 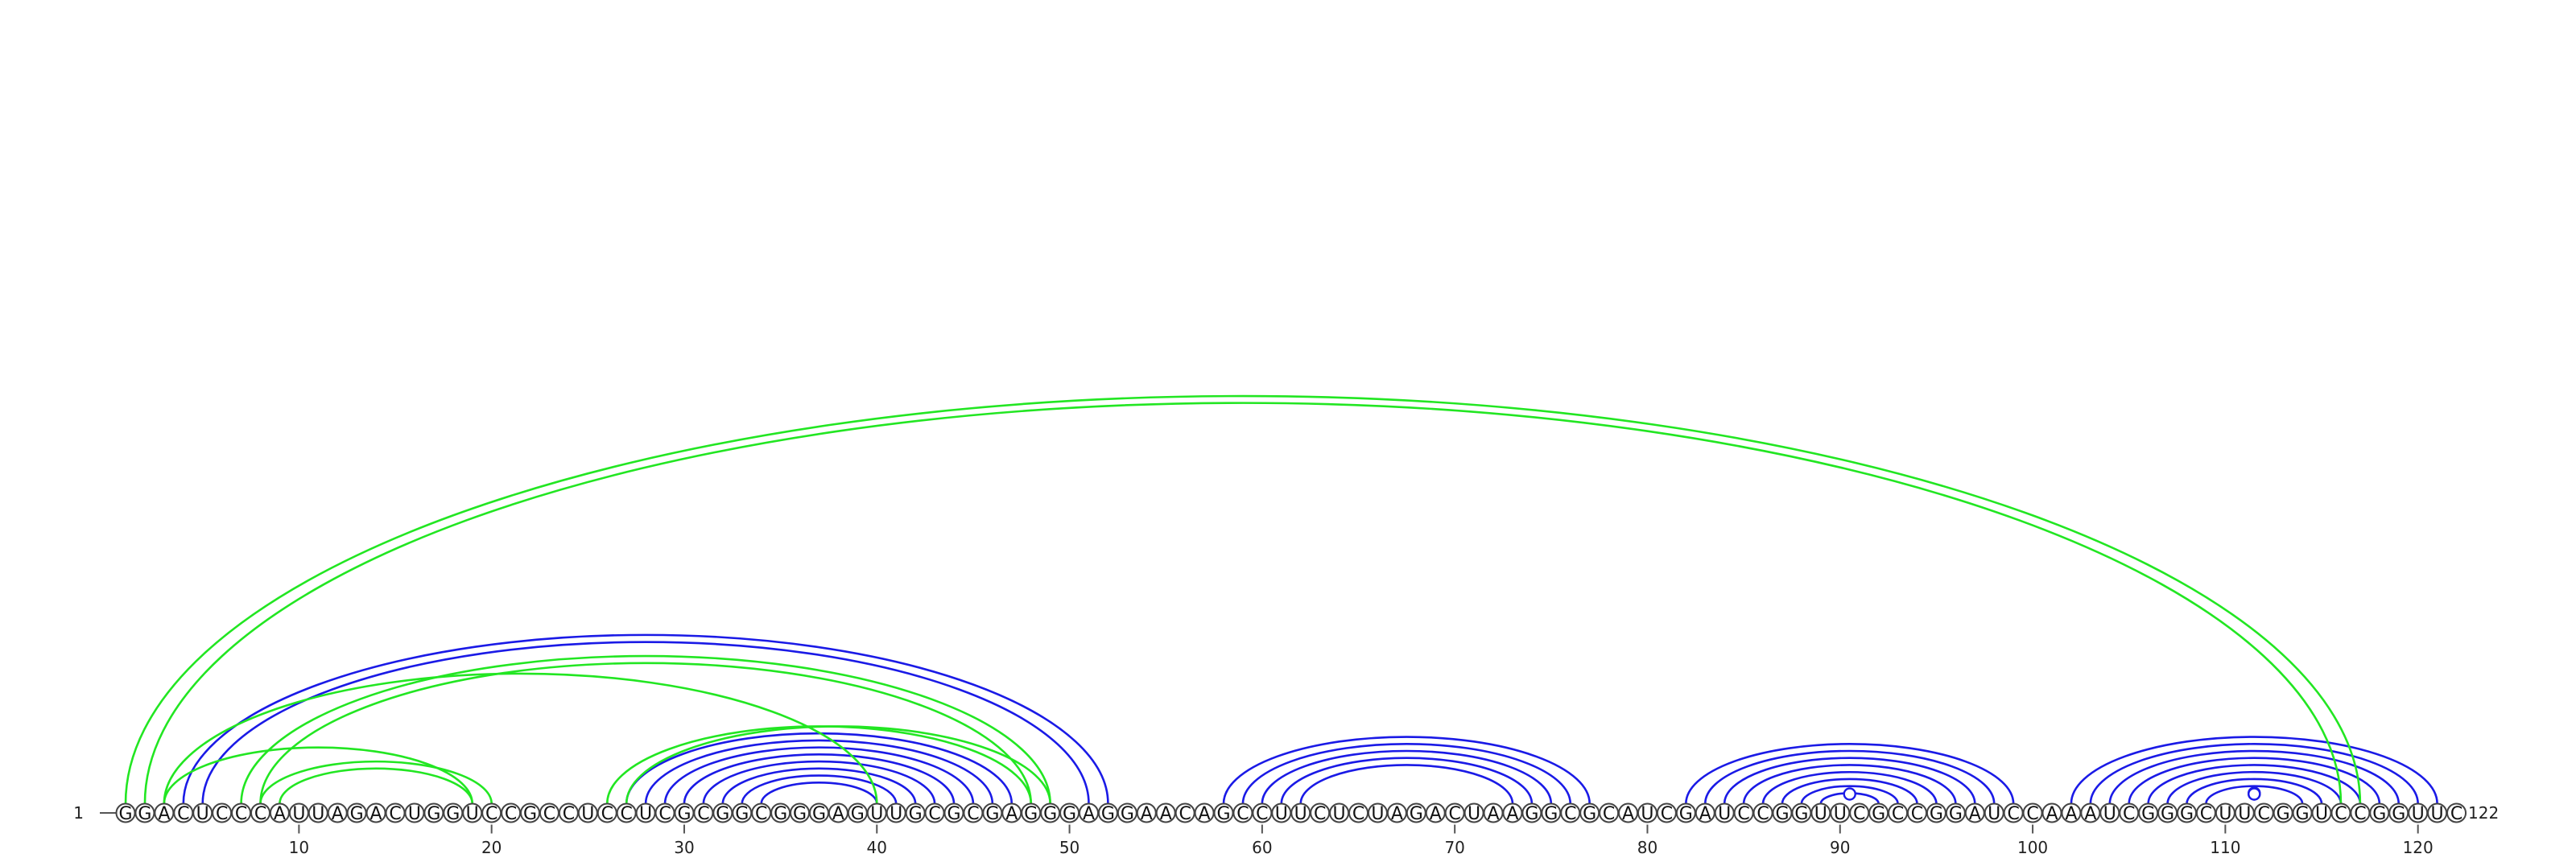 I want to click on nucleotide-9: A, so click(x=279, y=813).